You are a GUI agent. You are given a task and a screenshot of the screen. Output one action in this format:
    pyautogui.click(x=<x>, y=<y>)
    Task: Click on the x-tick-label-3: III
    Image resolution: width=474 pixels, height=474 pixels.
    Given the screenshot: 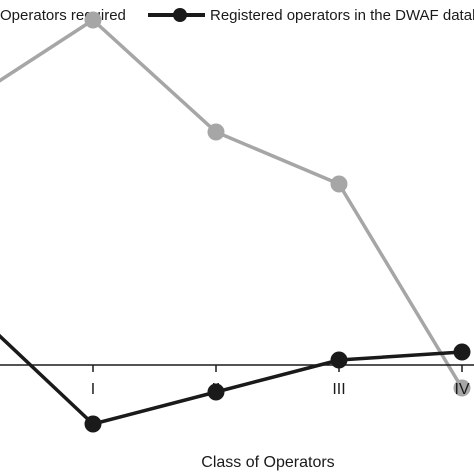 What is the action you would take?
    pyautogui.click(x=338, y=389)
    